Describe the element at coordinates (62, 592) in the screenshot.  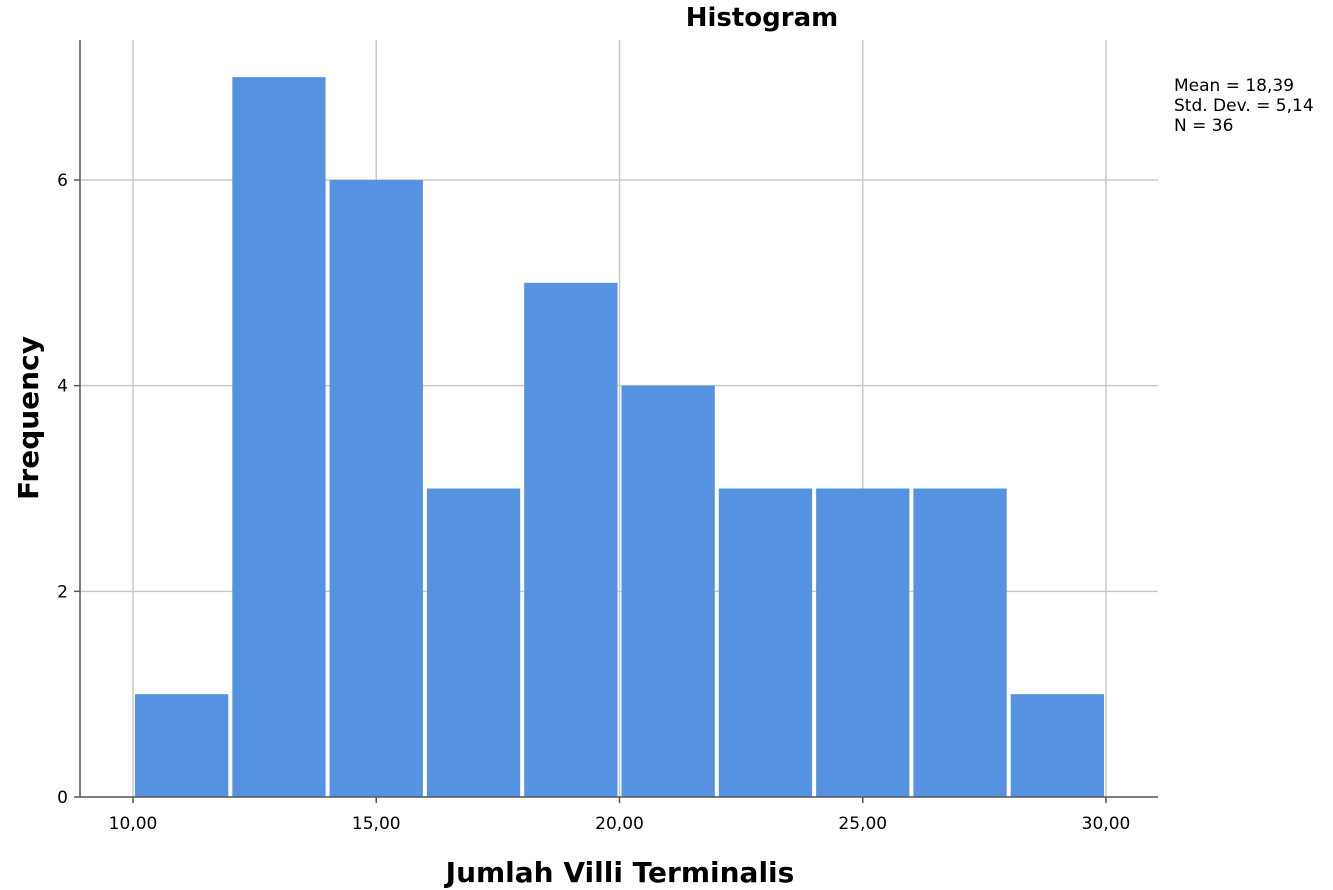
I see `y-tick-label: 2` at that location.